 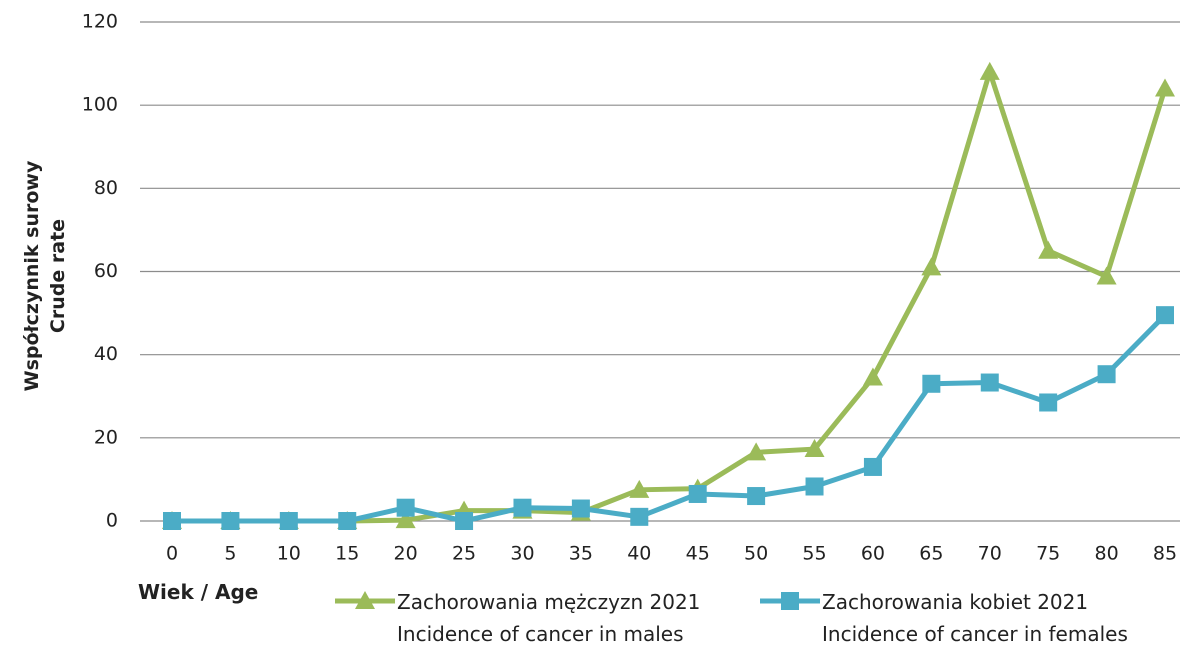 What do you see at coordinates (347, 554) in the screenshot?
I see `x-tick-label: 15` at bounding box center [347, 554].